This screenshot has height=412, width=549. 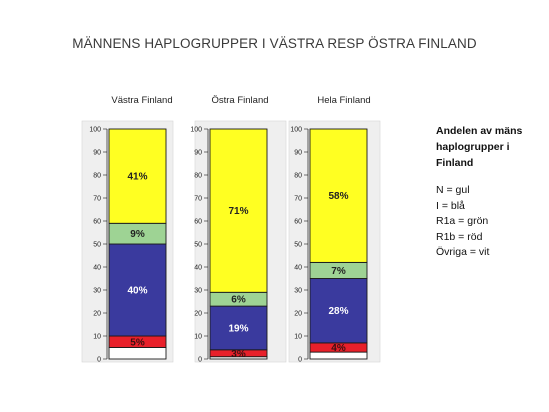 What do you see at coordinates (453, 190) in the screenshot?
I see `legend-line-n: N = gul` at bounding box center [453, 190].